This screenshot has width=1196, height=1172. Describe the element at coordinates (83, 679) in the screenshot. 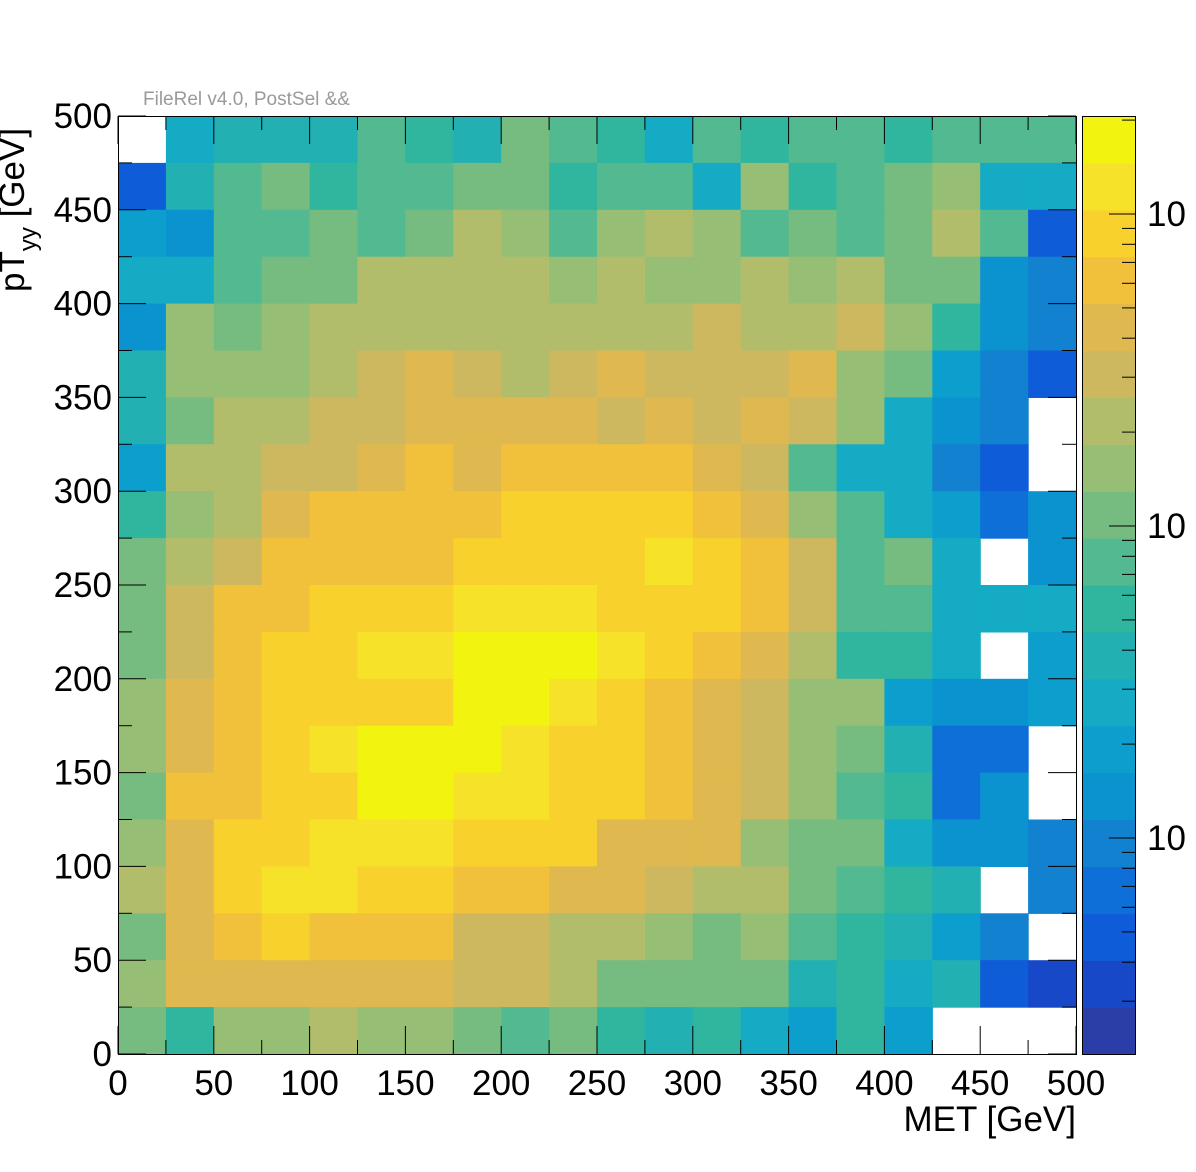

I see `y-tick-label: 200` at that location.